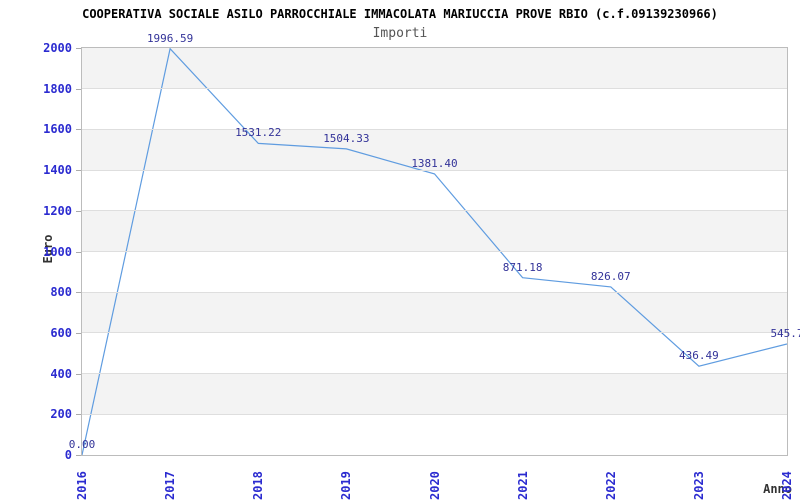 This screenshot has height=500, width=800. What do you see at coordinates (522, 485) in the screenshot?
I see `x-tick-label: 2021` at bounding box center [522, 485].